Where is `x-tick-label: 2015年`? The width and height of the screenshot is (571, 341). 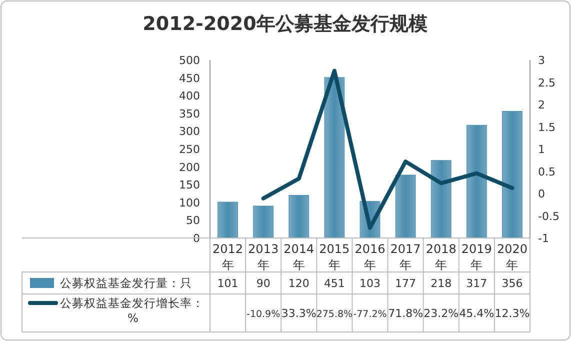
x-tick-label: 2015年 is located at coordinates (334, 257).